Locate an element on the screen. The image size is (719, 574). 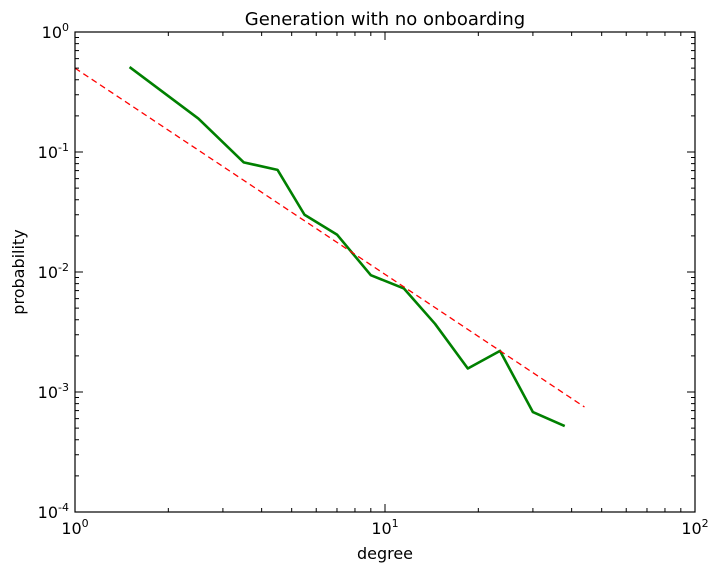
y-tick-label: 10⁻⁴ is located at coordinates (53, 511).